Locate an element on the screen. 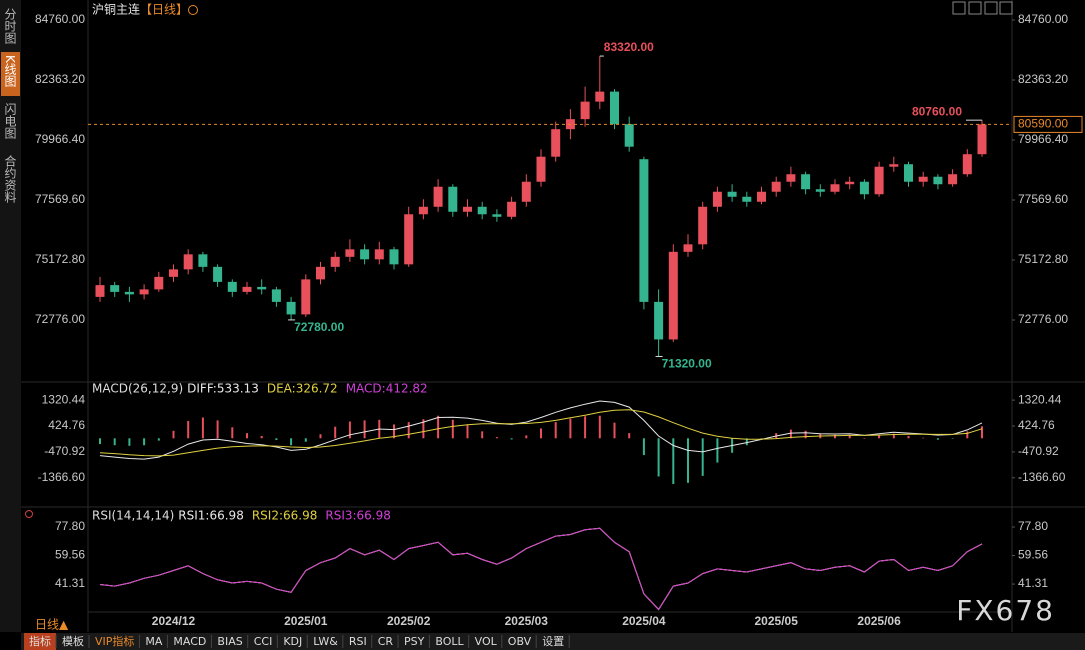 The image size is (1085, 650). toolbar-icons is located at coordinates (982, 8).